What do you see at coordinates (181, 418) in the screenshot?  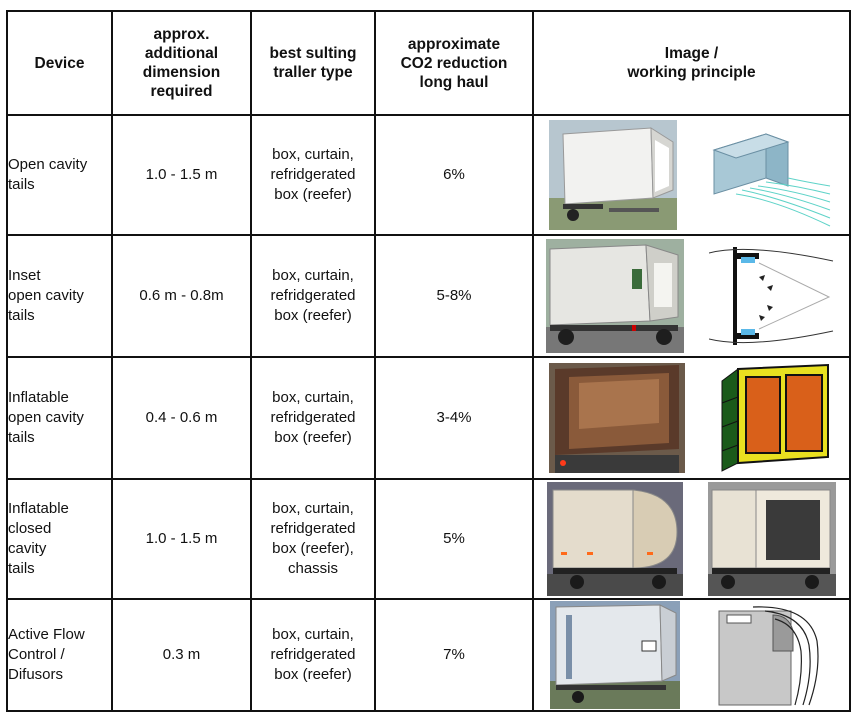 I see `cell-dimension: 0.4 - 0.6 m` at bounding box center [181, 418].